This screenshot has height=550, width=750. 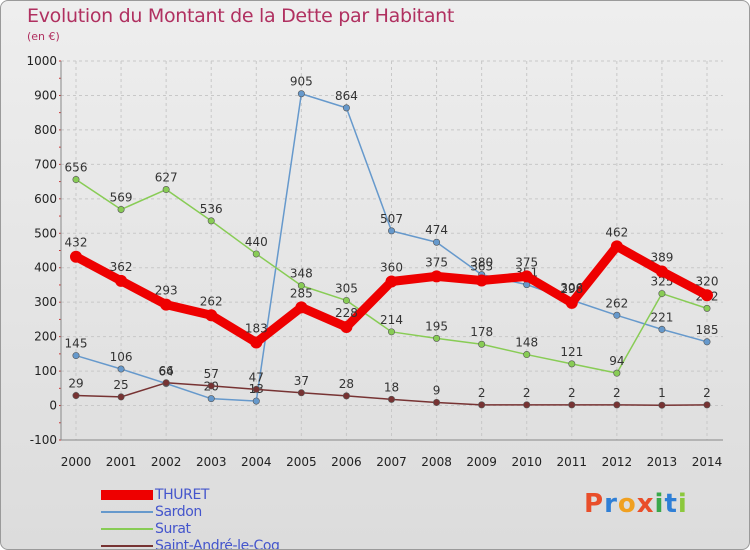 I want to click on y-tick-label: 600, so click(x=45, y=199).